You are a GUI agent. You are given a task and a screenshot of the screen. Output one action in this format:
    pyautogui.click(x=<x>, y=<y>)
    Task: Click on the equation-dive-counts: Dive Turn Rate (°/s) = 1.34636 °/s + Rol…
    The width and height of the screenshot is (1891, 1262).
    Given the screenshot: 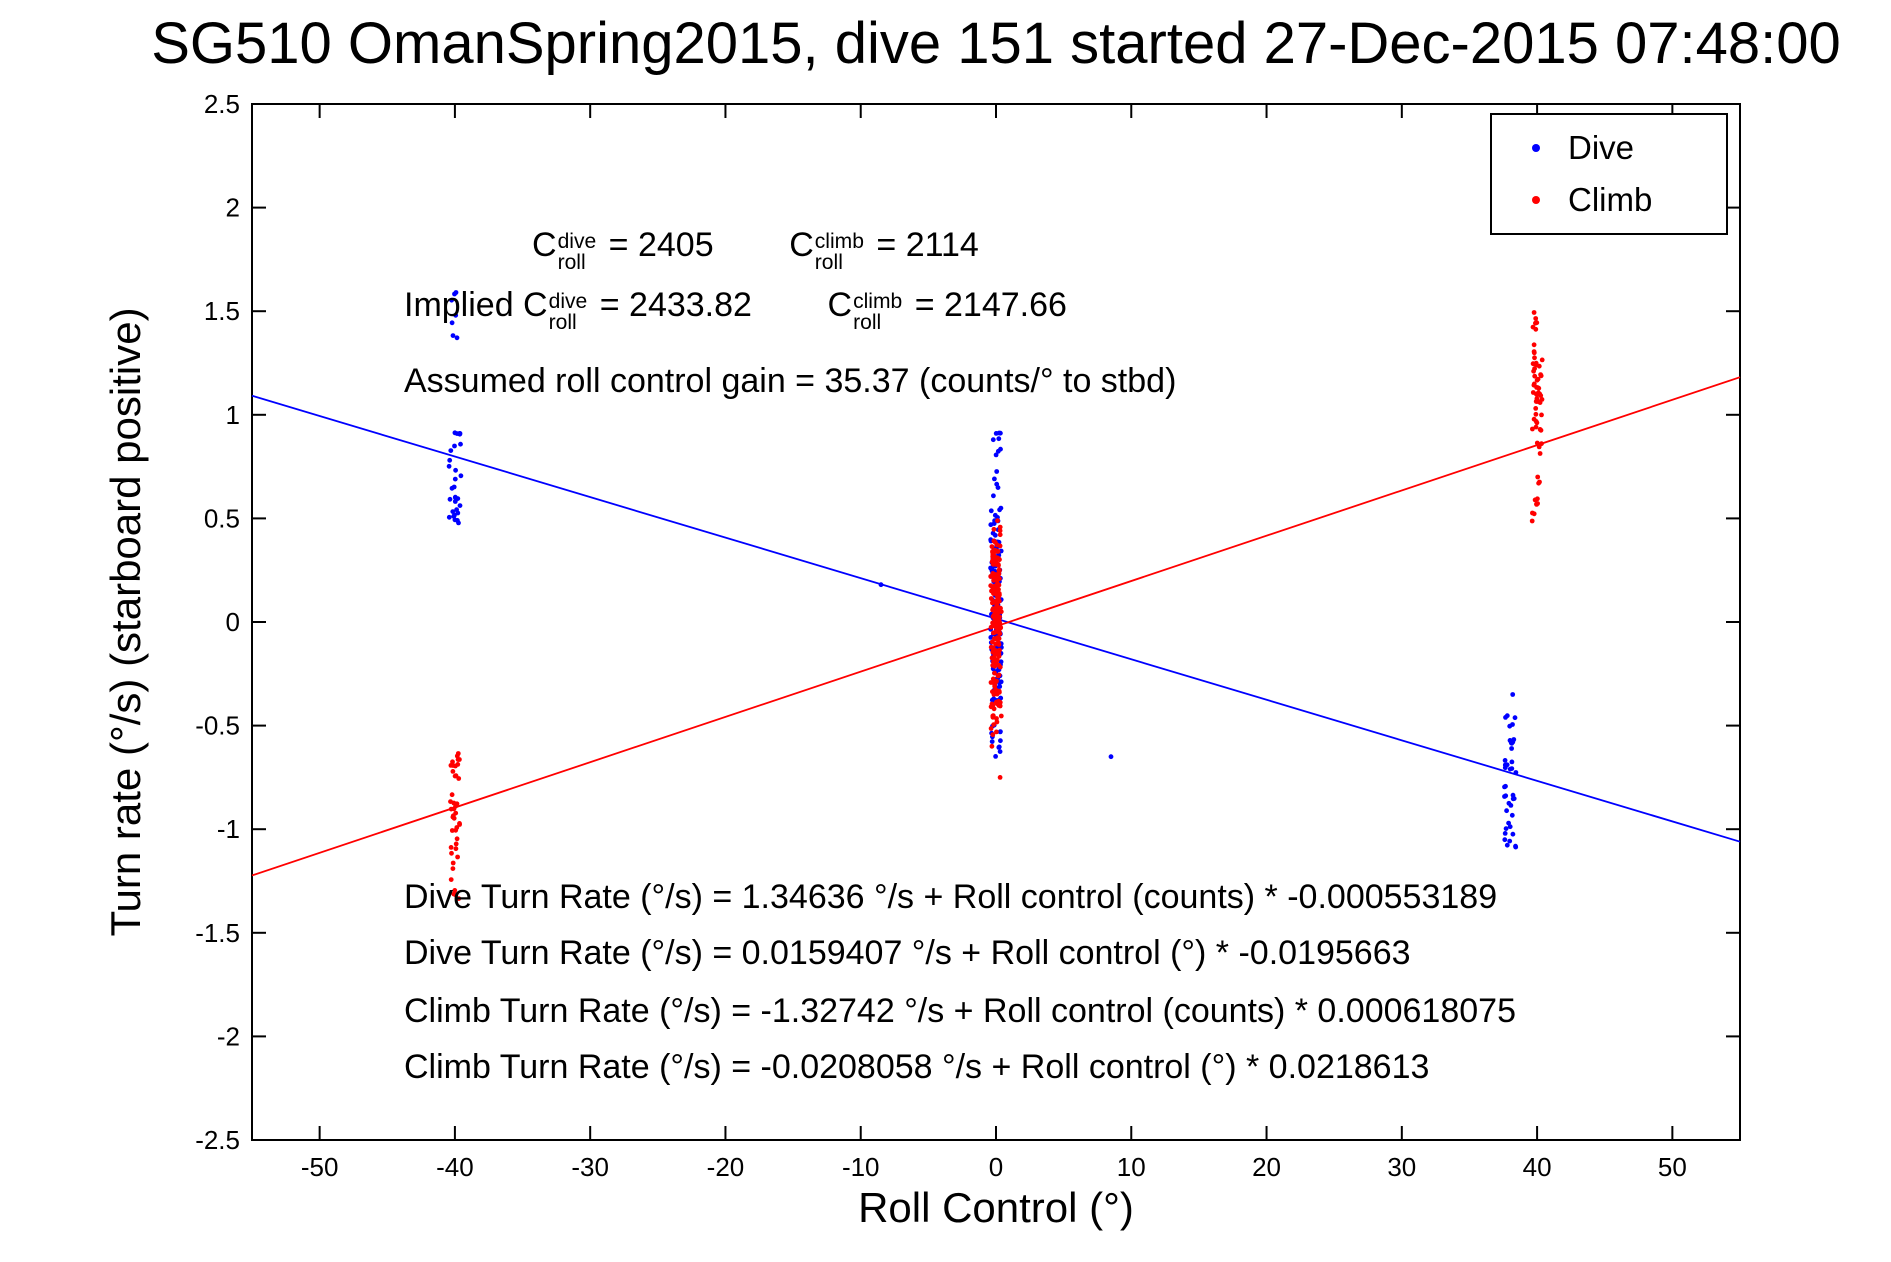 What is the action you would take?
    pyautogui.click(x=951, y=897)
    